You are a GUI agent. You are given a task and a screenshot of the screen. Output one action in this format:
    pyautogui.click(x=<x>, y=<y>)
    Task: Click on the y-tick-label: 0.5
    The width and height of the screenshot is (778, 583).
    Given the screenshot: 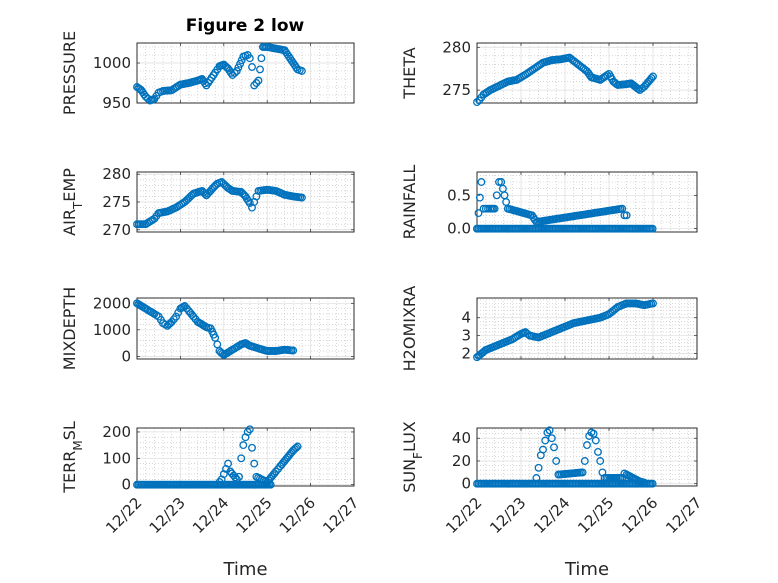 What is the action you would take?
    pyautogui.click(x=459, y=195)
    